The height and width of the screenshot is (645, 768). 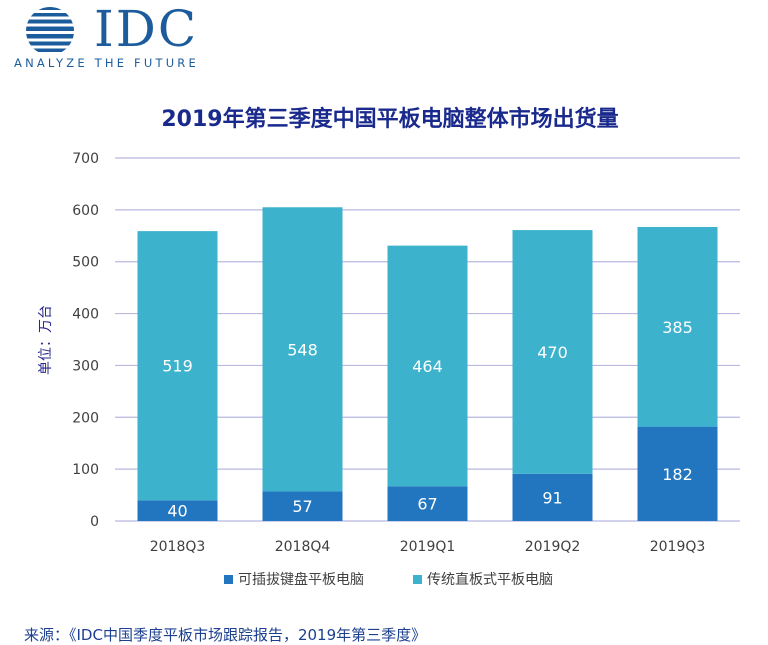 What do you see at coordinates (225, 635) in the screenshot?
I see `source-note: 来源：《IDC中国季度平板市场跟踪报告，2019年第三季度》` at bounding box center [225, 635].